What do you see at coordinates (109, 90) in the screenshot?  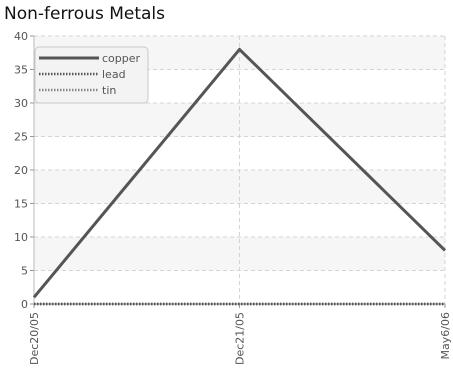 I see `legend-label-tin: tin` at bounding box center [109, 90].